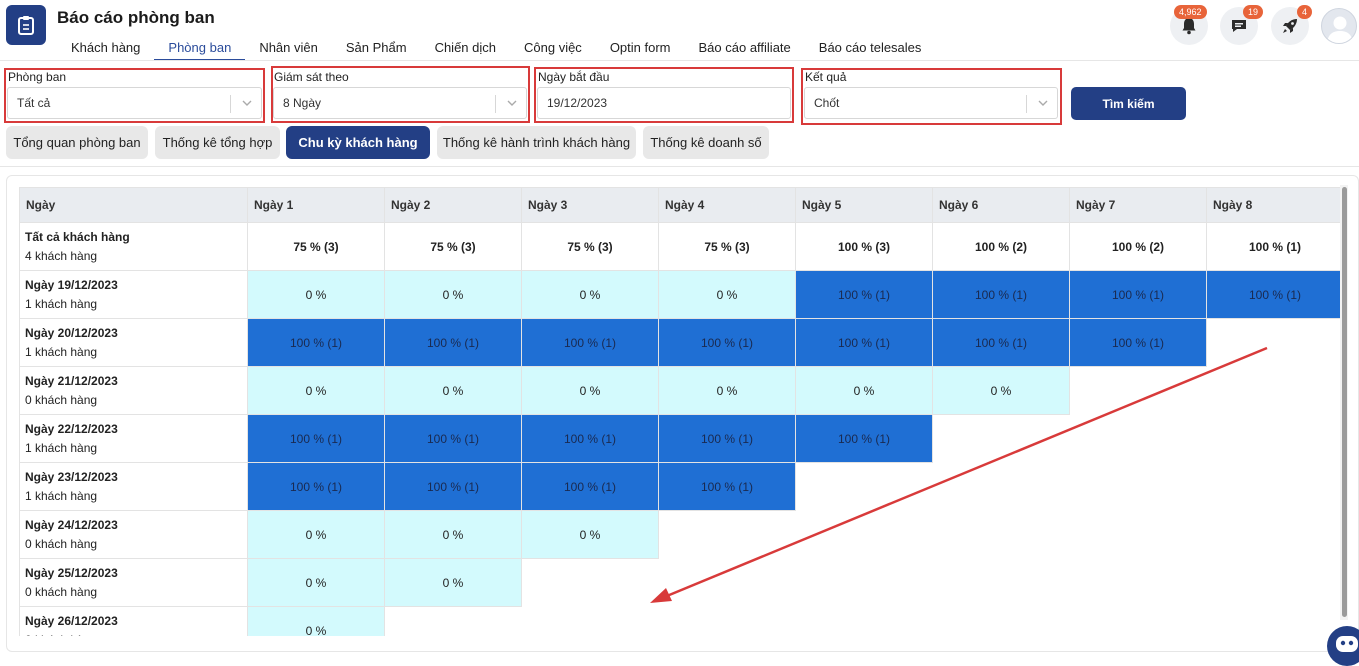 This screenshot has height=666, width=1359. I want to click on subtab-thong-ke-doanh-so: Thống kê doanh số, so click(706, 142).